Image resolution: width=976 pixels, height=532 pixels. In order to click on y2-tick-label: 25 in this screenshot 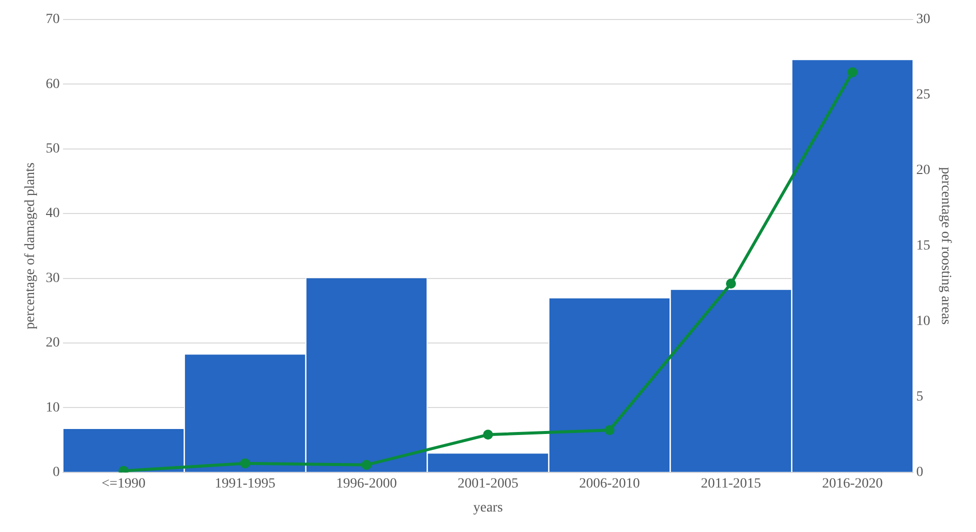, I will do `click(923, 95)`.